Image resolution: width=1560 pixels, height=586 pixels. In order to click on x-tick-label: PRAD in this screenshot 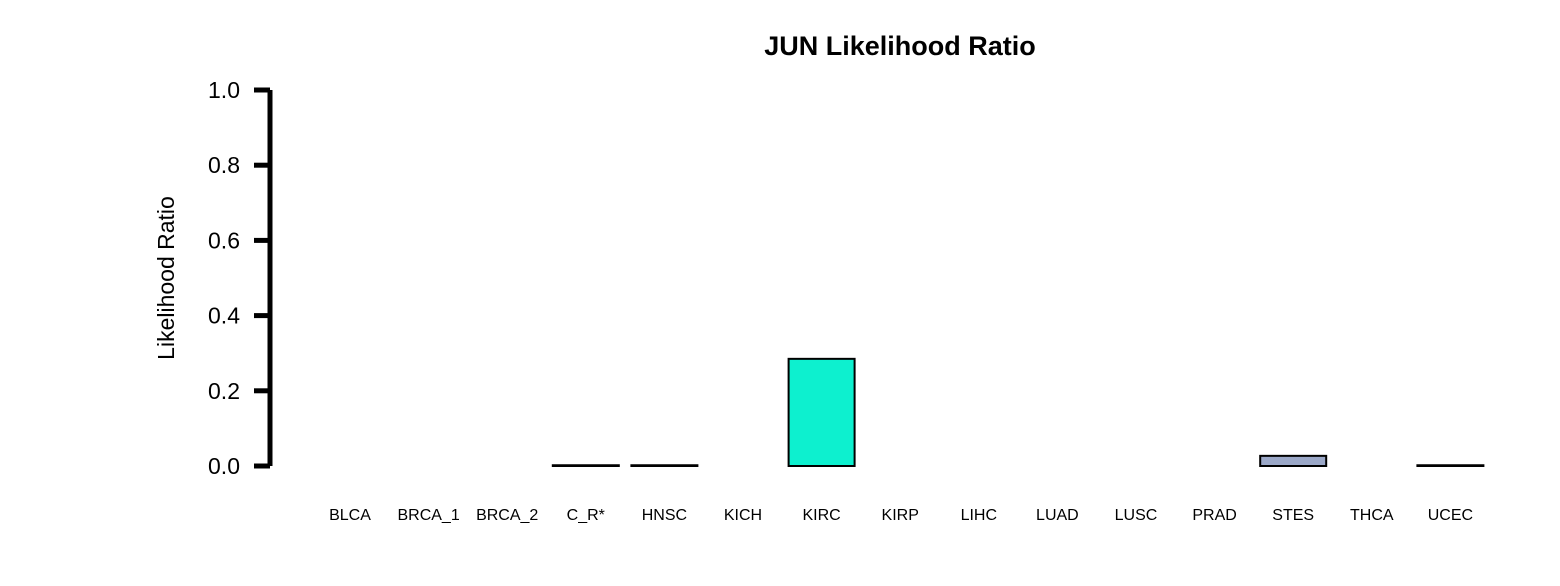, I will do `click(1214, 515)`.